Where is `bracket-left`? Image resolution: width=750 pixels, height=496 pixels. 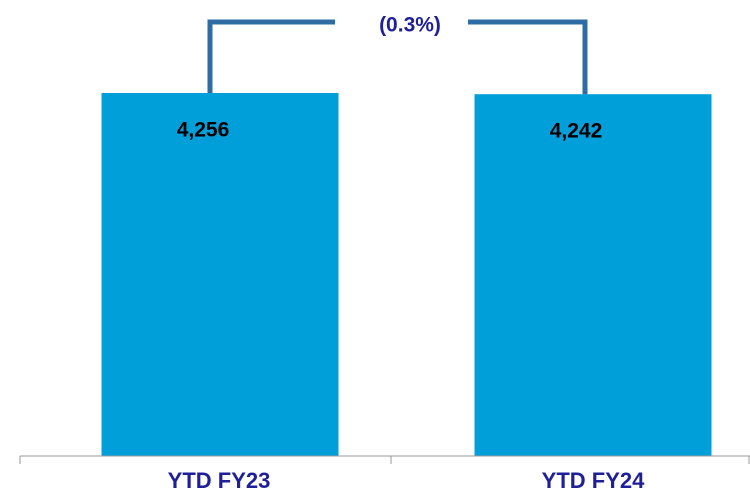 bracket-left is located at coordinates (271, 56).